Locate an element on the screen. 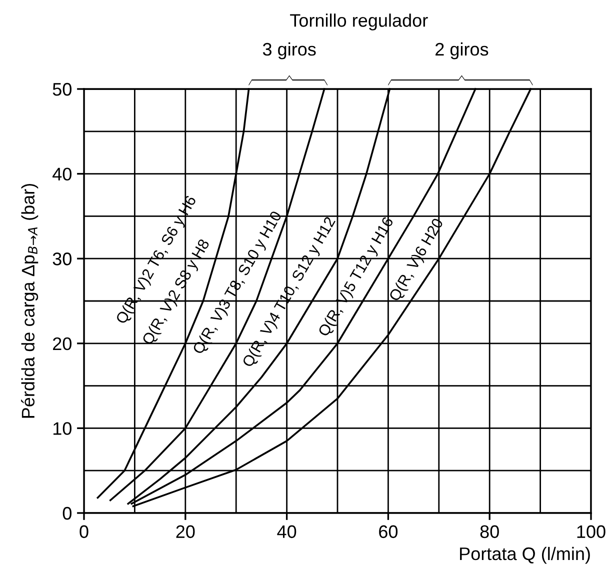  x-tick-label: 0 is located at coordinates (84, 531).